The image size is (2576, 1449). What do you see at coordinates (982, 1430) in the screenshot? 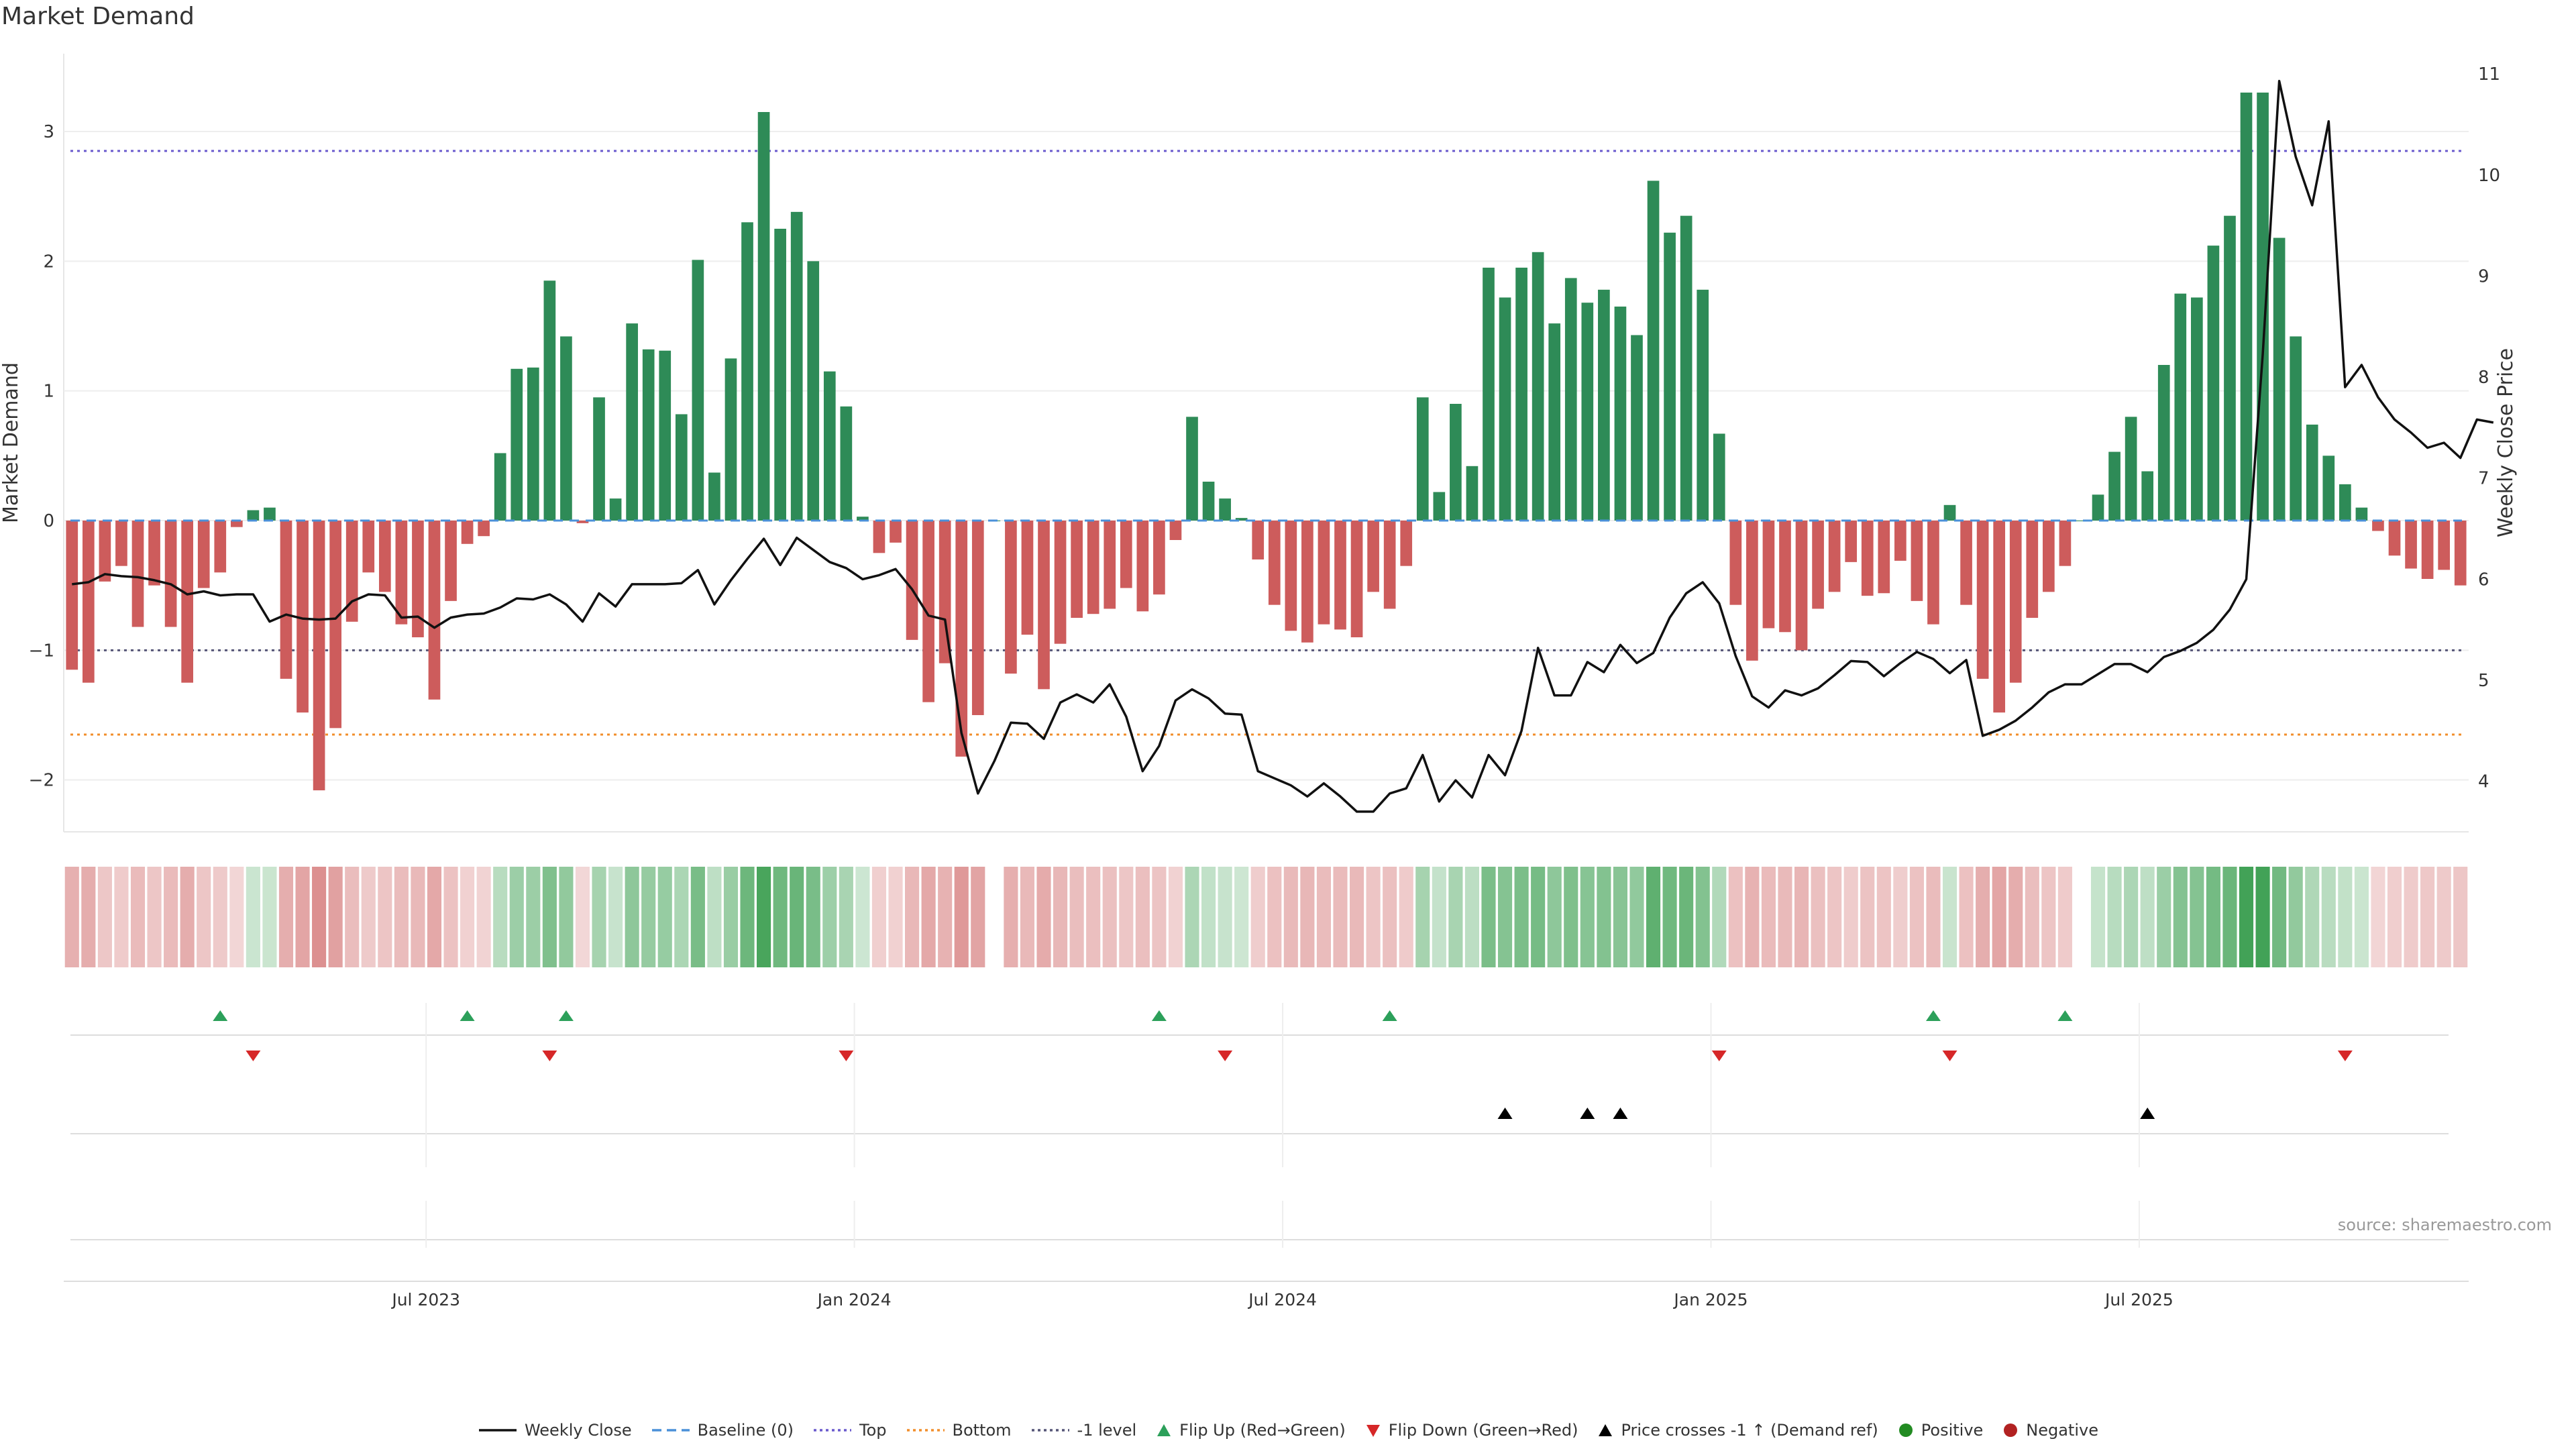
I see `legend-label: Bottom` at bounding box center [982, 1430].